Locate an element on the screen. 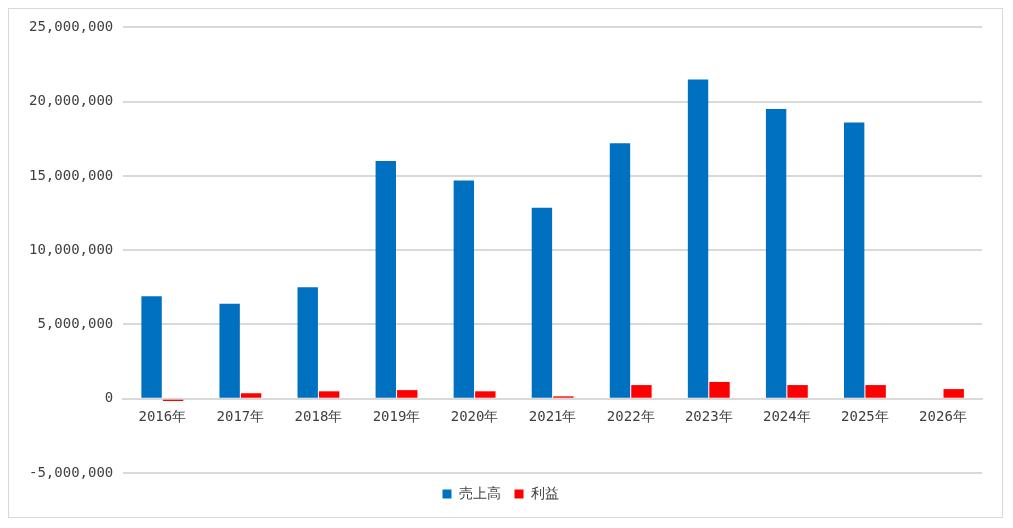 The width and height of the screenshot is (1013, 528). y-tick-label: 0 is located at coordinates (109, 397).